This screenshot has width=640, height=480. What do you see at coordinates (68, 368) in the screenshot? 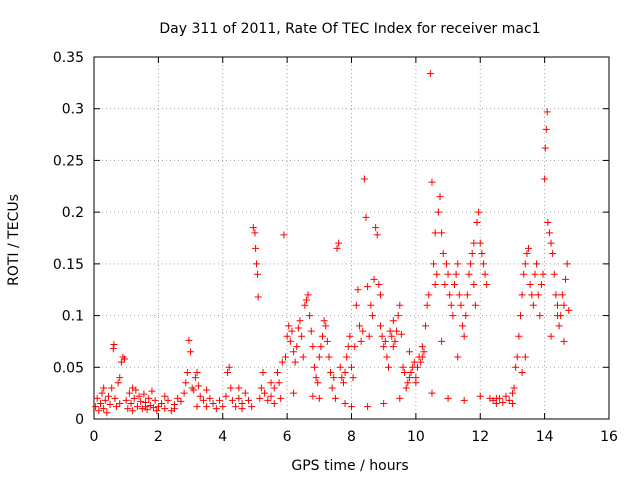
I see `y-tick-label: 0.05` at bounding box center [68, 368].